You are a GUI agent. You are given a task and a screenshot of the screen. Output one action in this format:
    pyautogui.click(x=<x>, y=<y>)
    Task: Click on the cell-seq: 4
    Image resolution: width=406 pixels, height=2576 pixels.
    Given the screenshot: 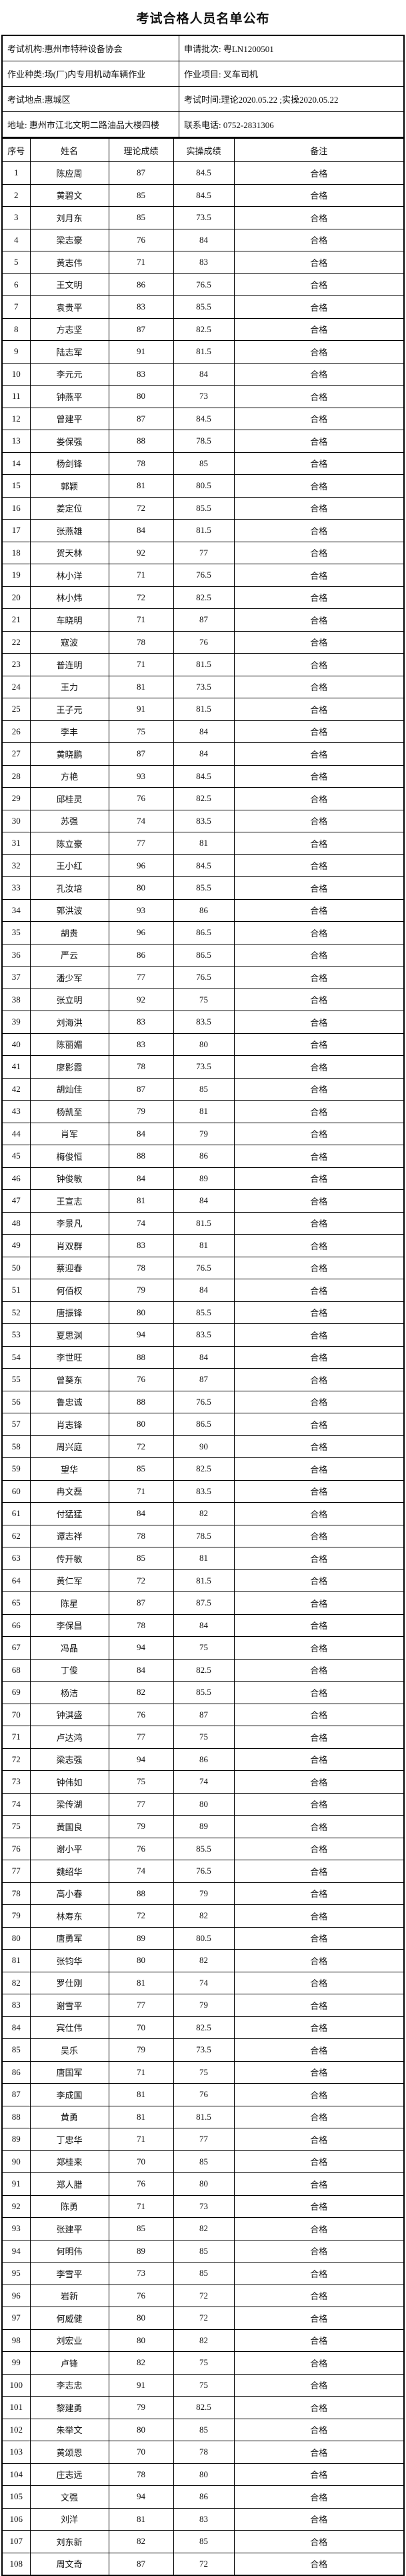 What is the action you would take?
    pyautogui.click(x=16, y=239)
    